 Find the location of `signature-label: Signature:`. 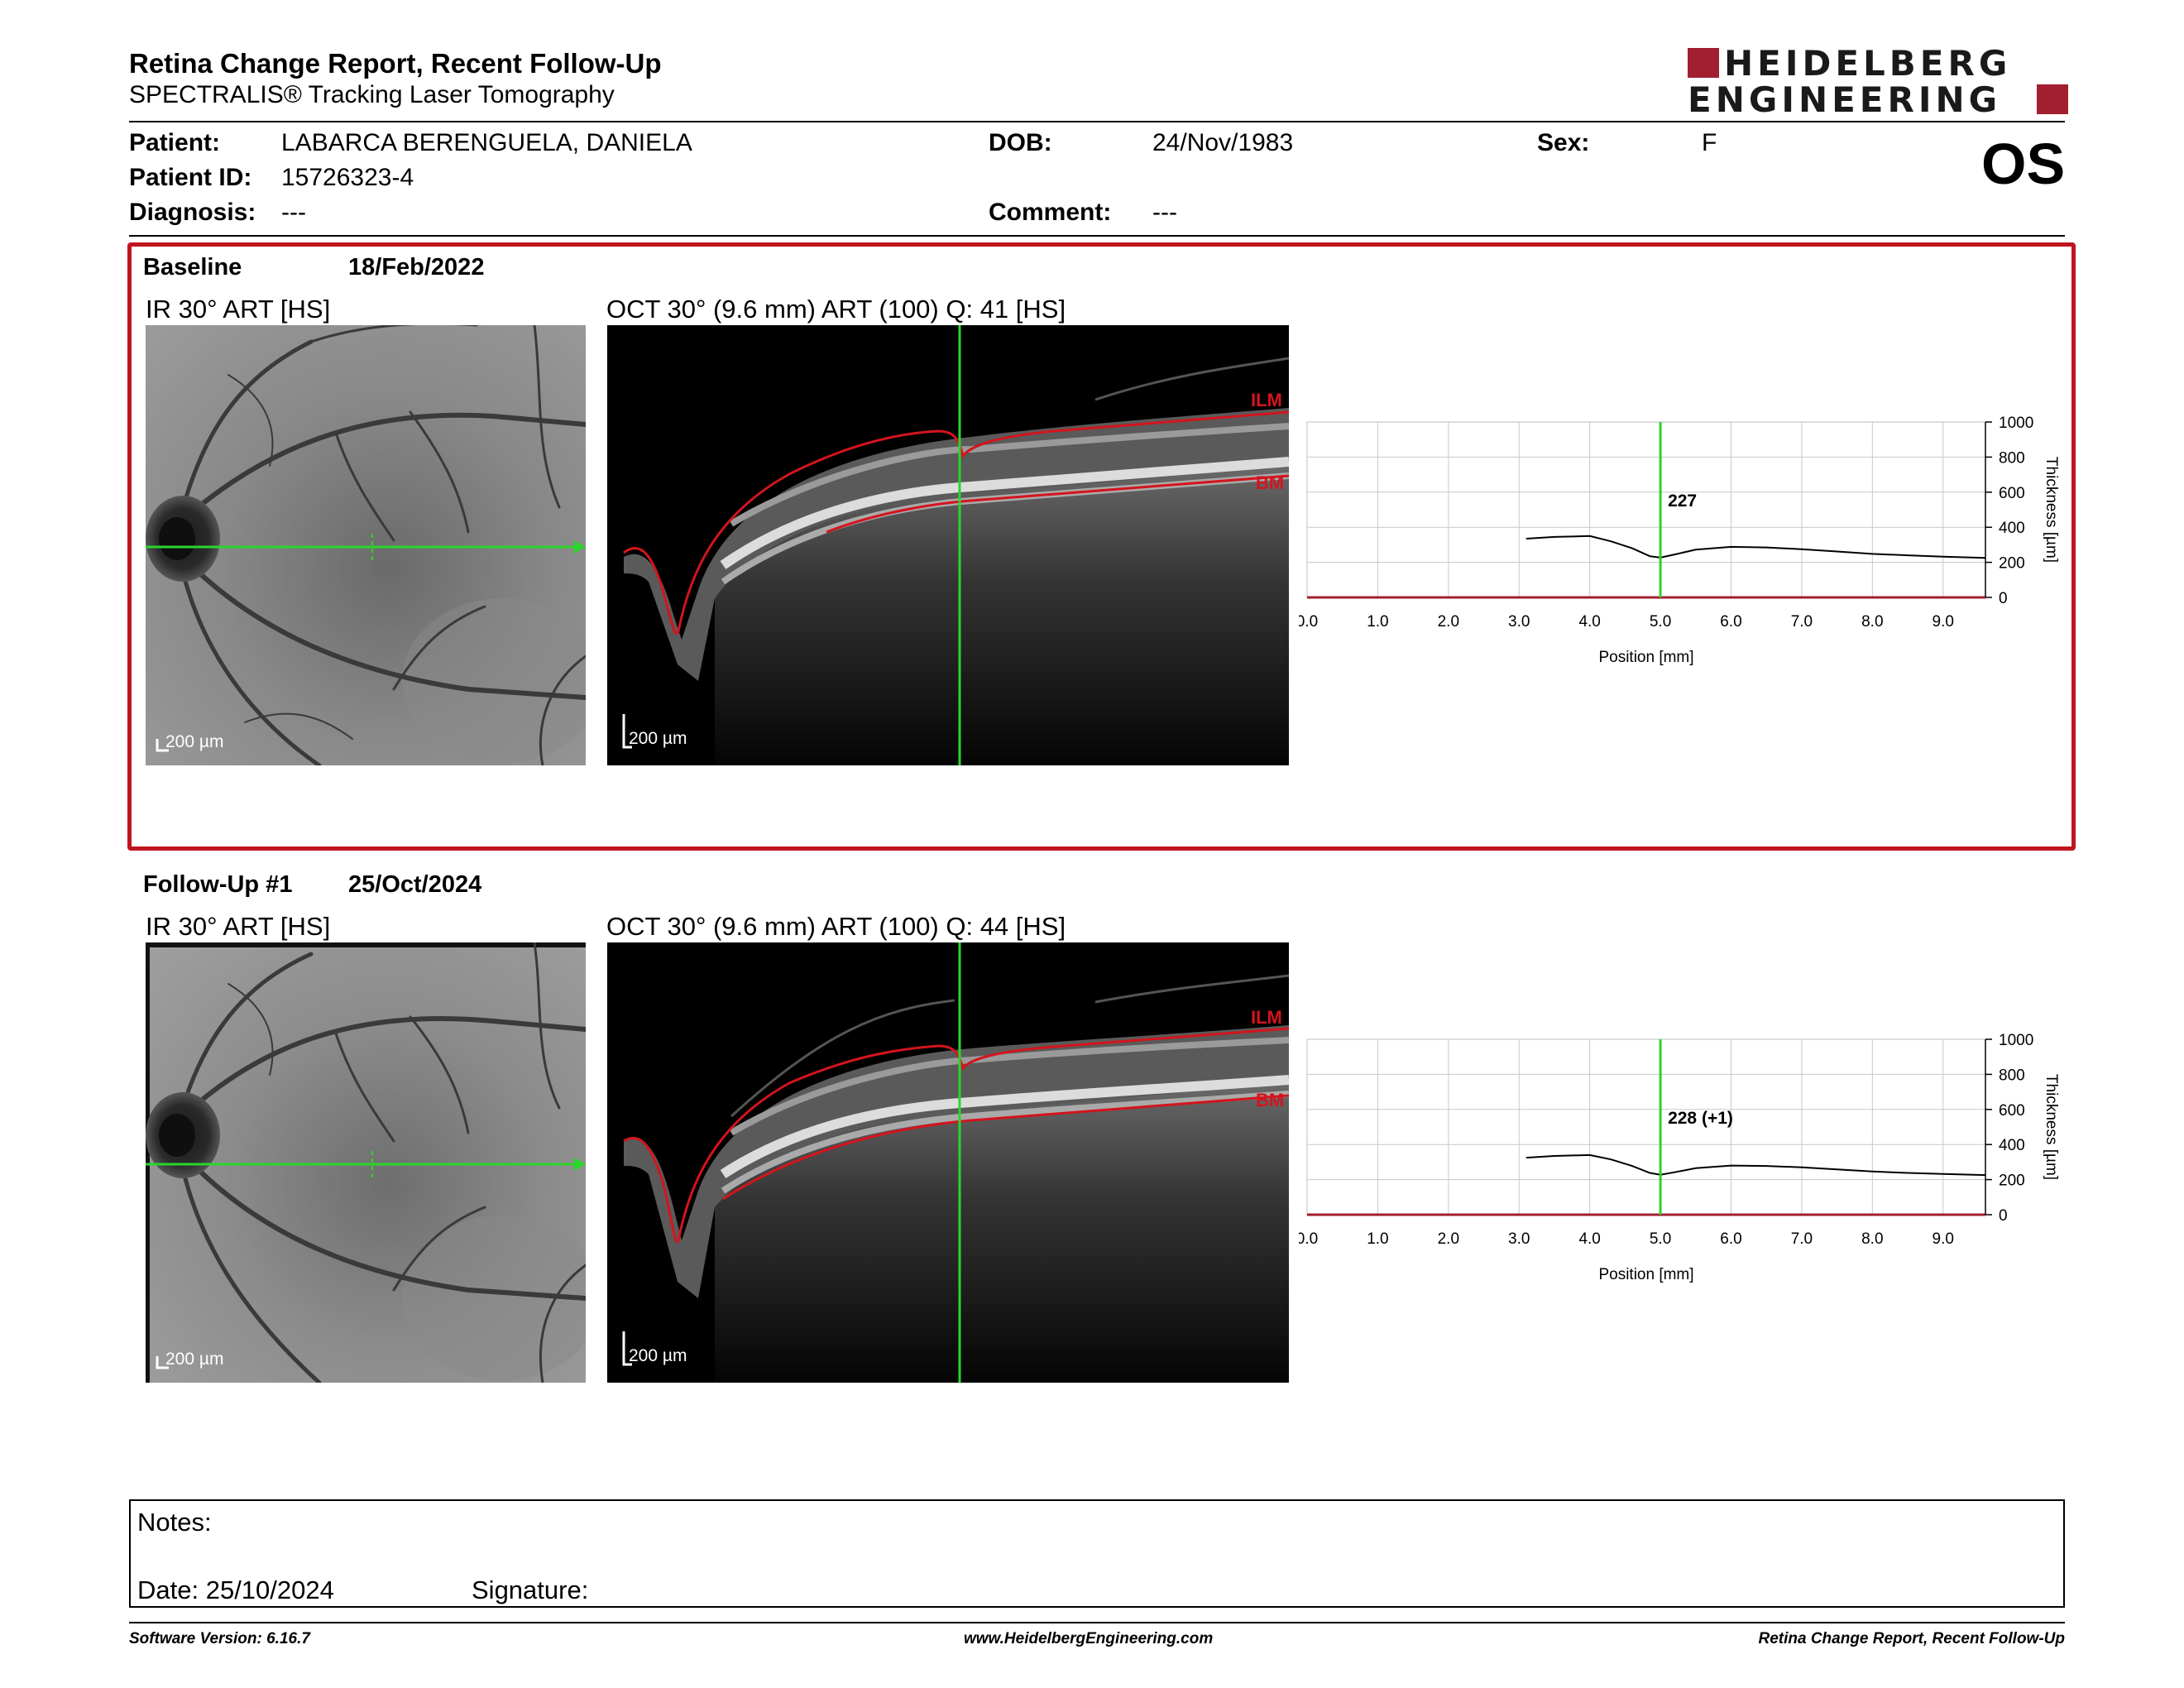

signature-label: Signature: is located at coordinates (530, 1589).